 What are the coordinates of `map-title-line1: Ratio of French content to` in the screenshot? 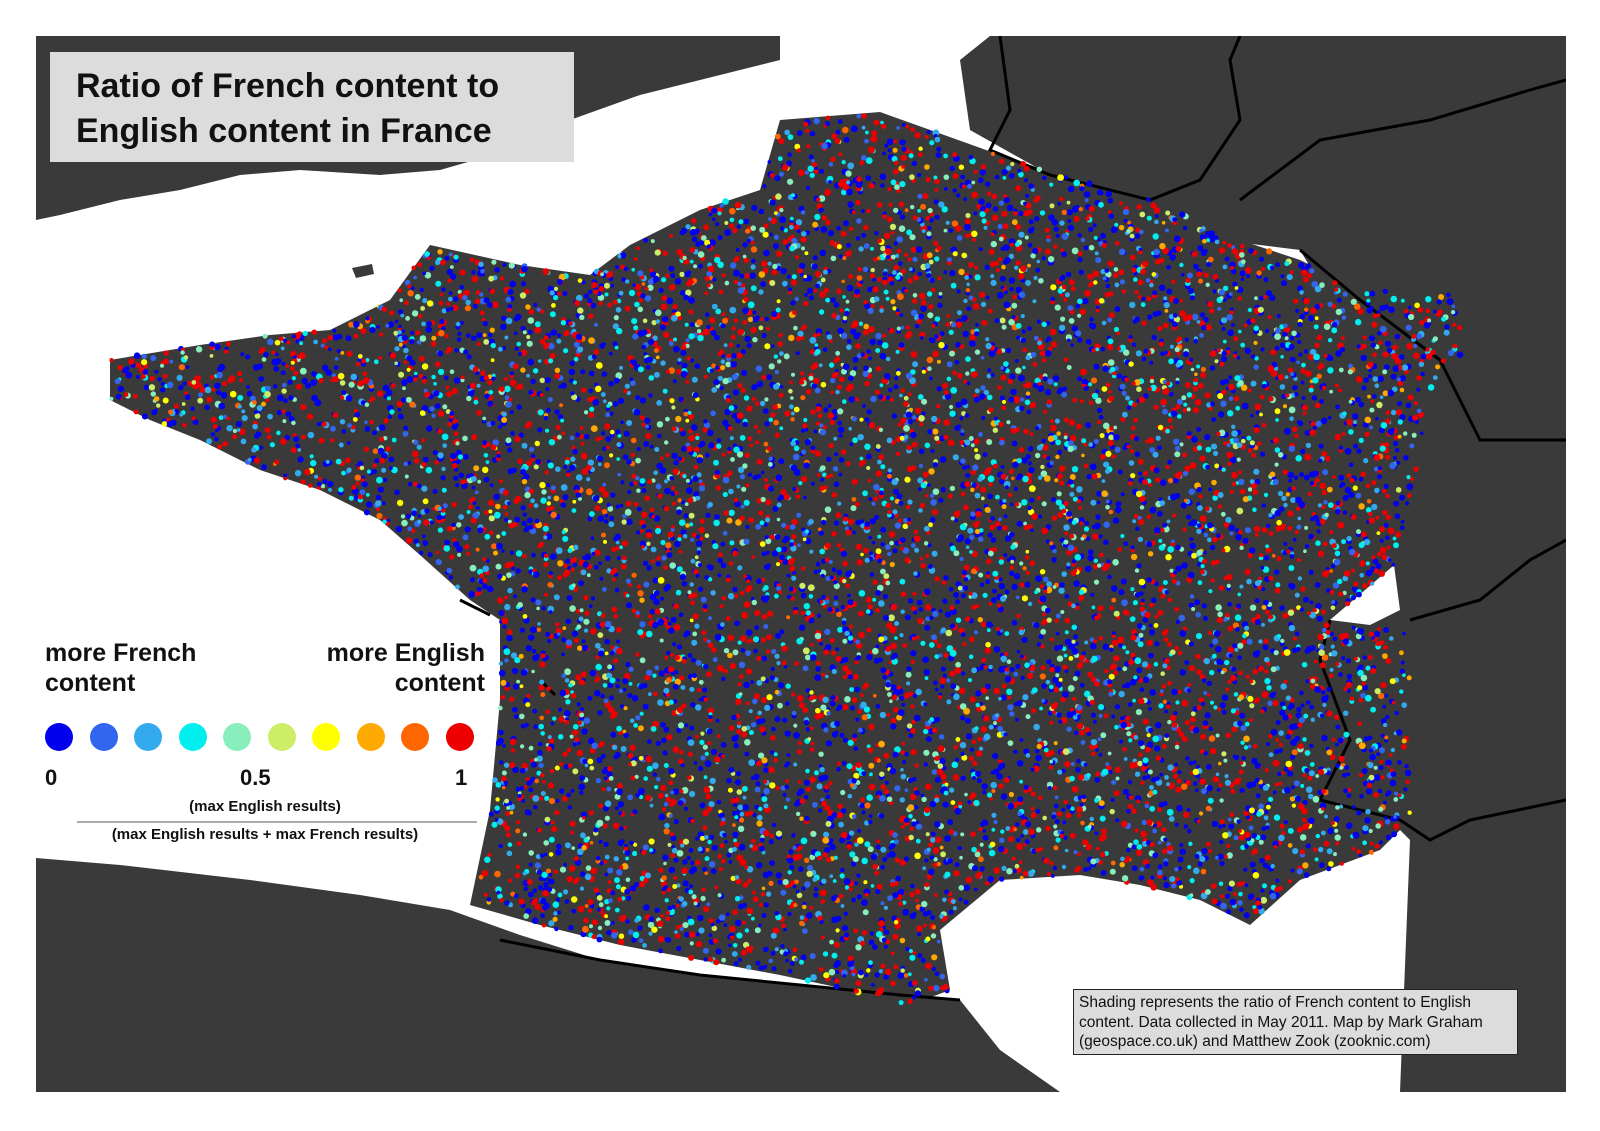 It's located at (288, 86).